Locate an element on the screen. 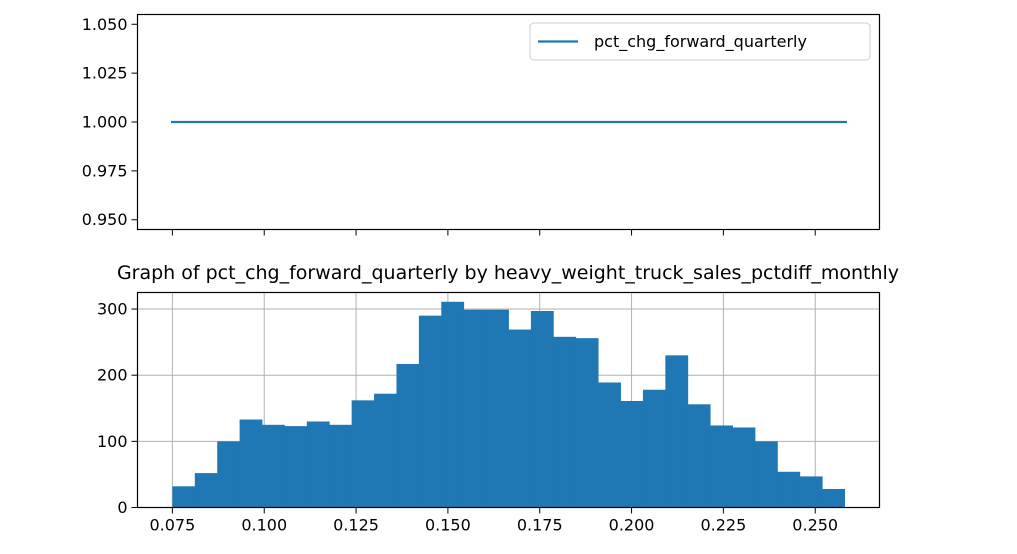 This screenshot has width=1017, height=554. x-axis-ticks: 0.075 0.100 0.125 0.150 0.175 0.200 0.225 0.250 is located at coordinates (493, 521).